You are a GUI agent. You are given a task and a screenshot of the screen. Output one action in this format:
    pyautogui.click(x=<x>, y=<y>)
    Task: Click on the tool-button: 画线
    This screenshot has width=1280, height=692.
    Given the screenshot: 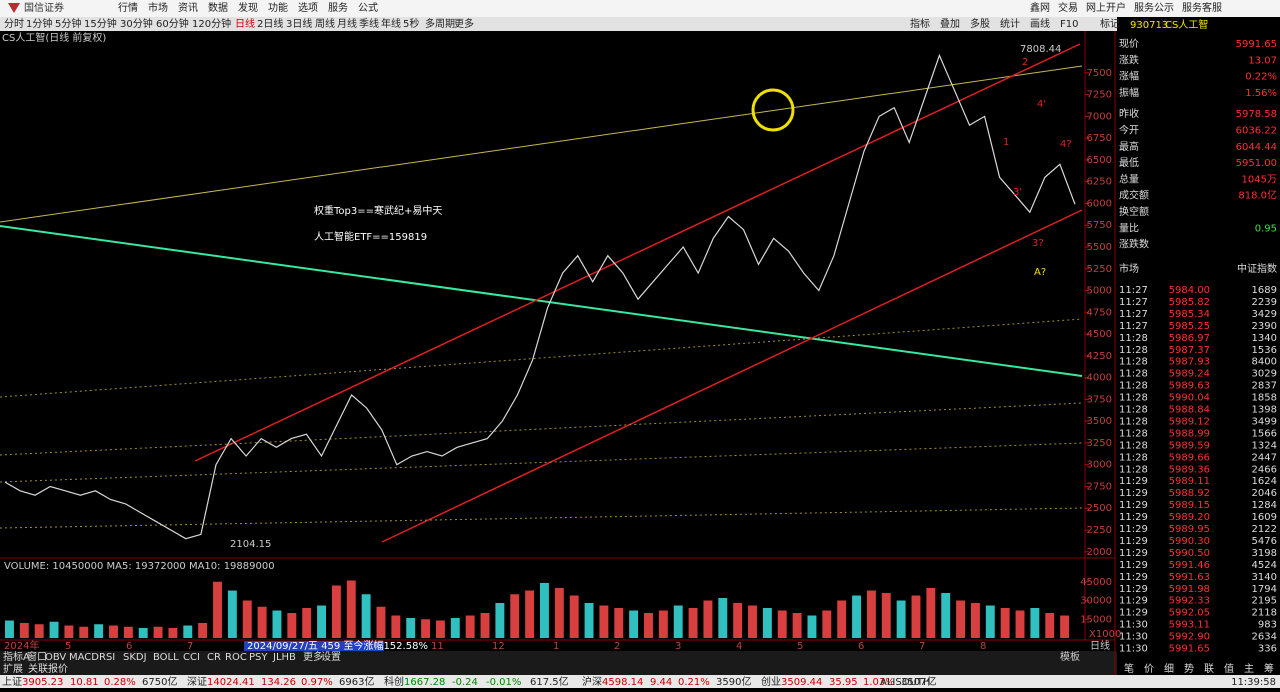 What is the action you would take?
    pyautogui.click(x=1040, y=23)
    